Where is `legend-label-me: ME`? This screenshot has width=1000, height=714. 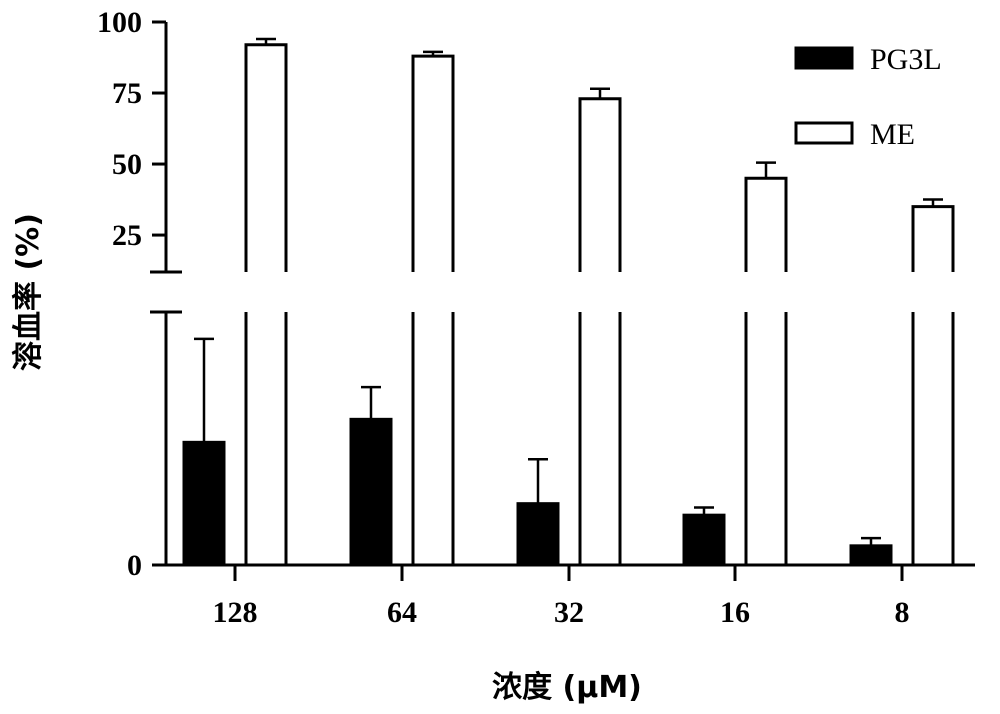
legend-label-me: ME is located at coordinates (892, 134).